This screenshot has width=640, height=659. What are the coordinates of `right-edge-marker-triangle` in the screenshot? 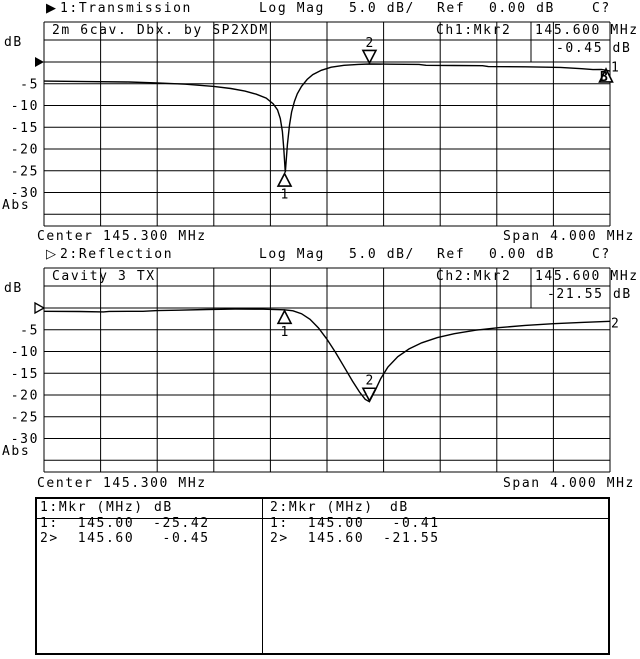 It's located at (606, 75).